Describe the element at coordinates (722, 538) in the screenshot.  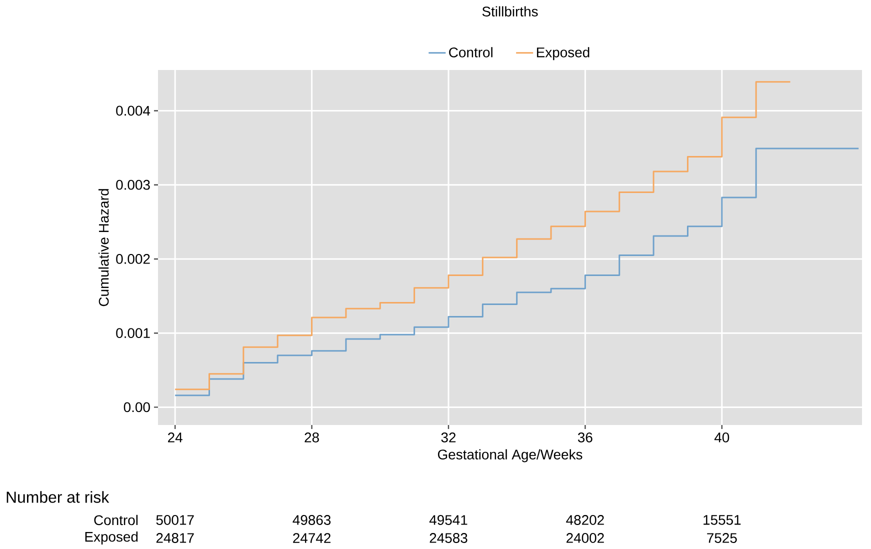
I see `text: 7525` at that location.